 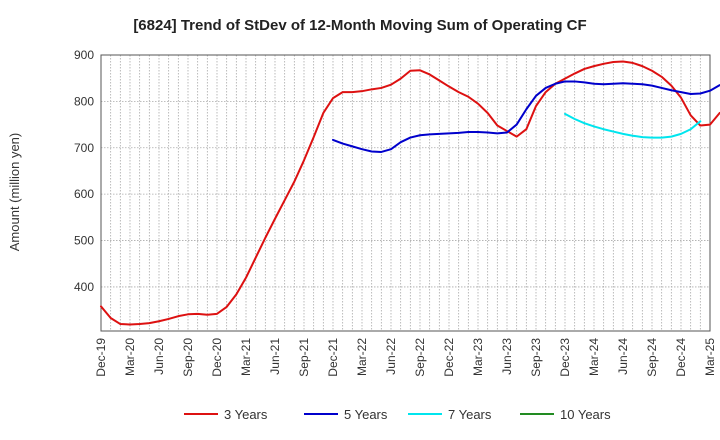 I want to click on x-tick-label: Sep-22, so click(x=420, y=357).